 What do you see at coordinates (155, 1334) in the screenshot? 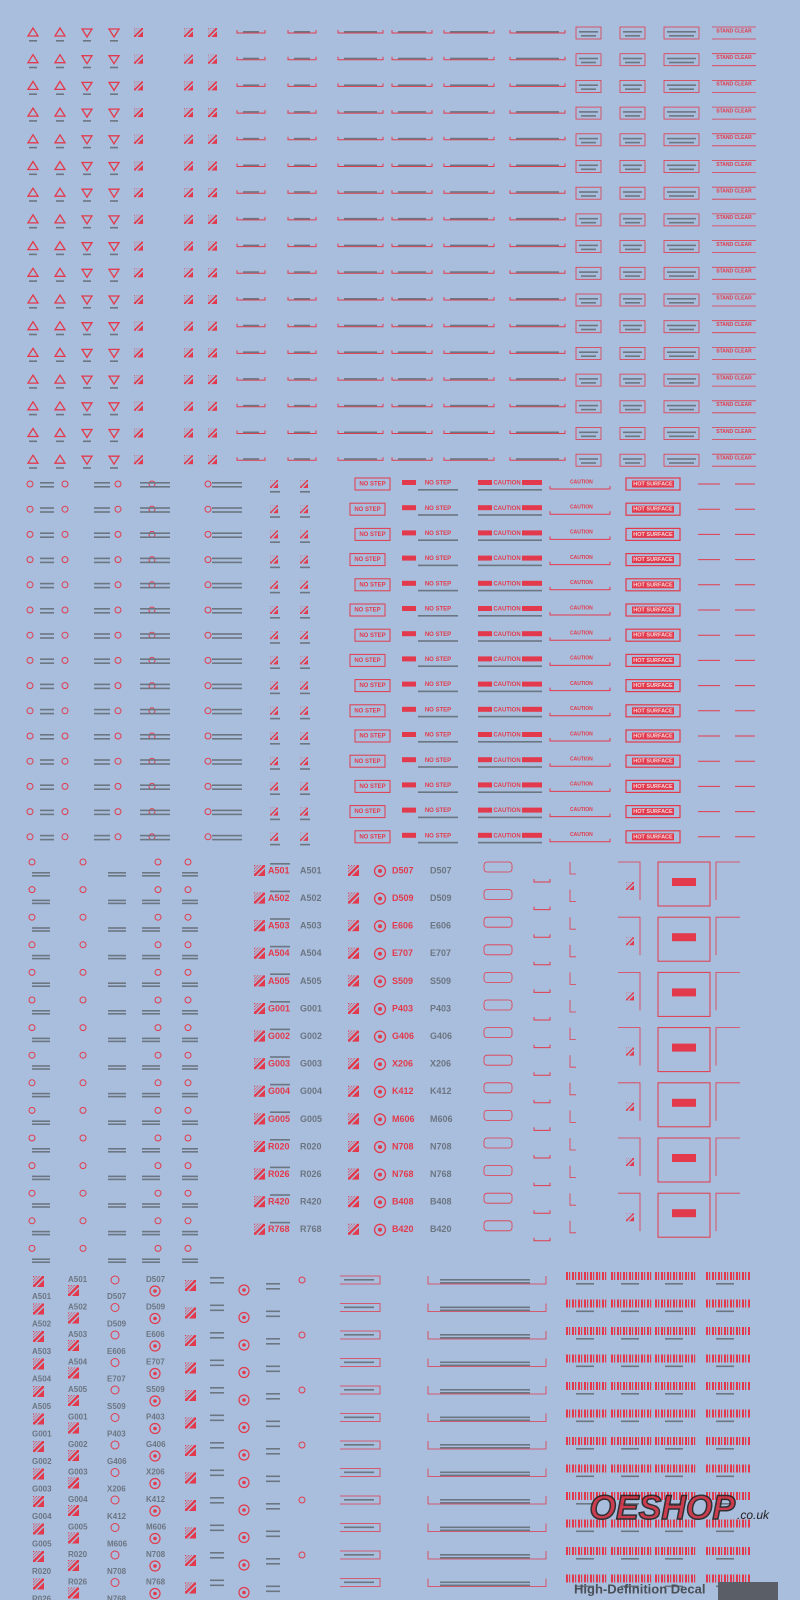
I see `code: E606` at bounding box center [155, 1334].